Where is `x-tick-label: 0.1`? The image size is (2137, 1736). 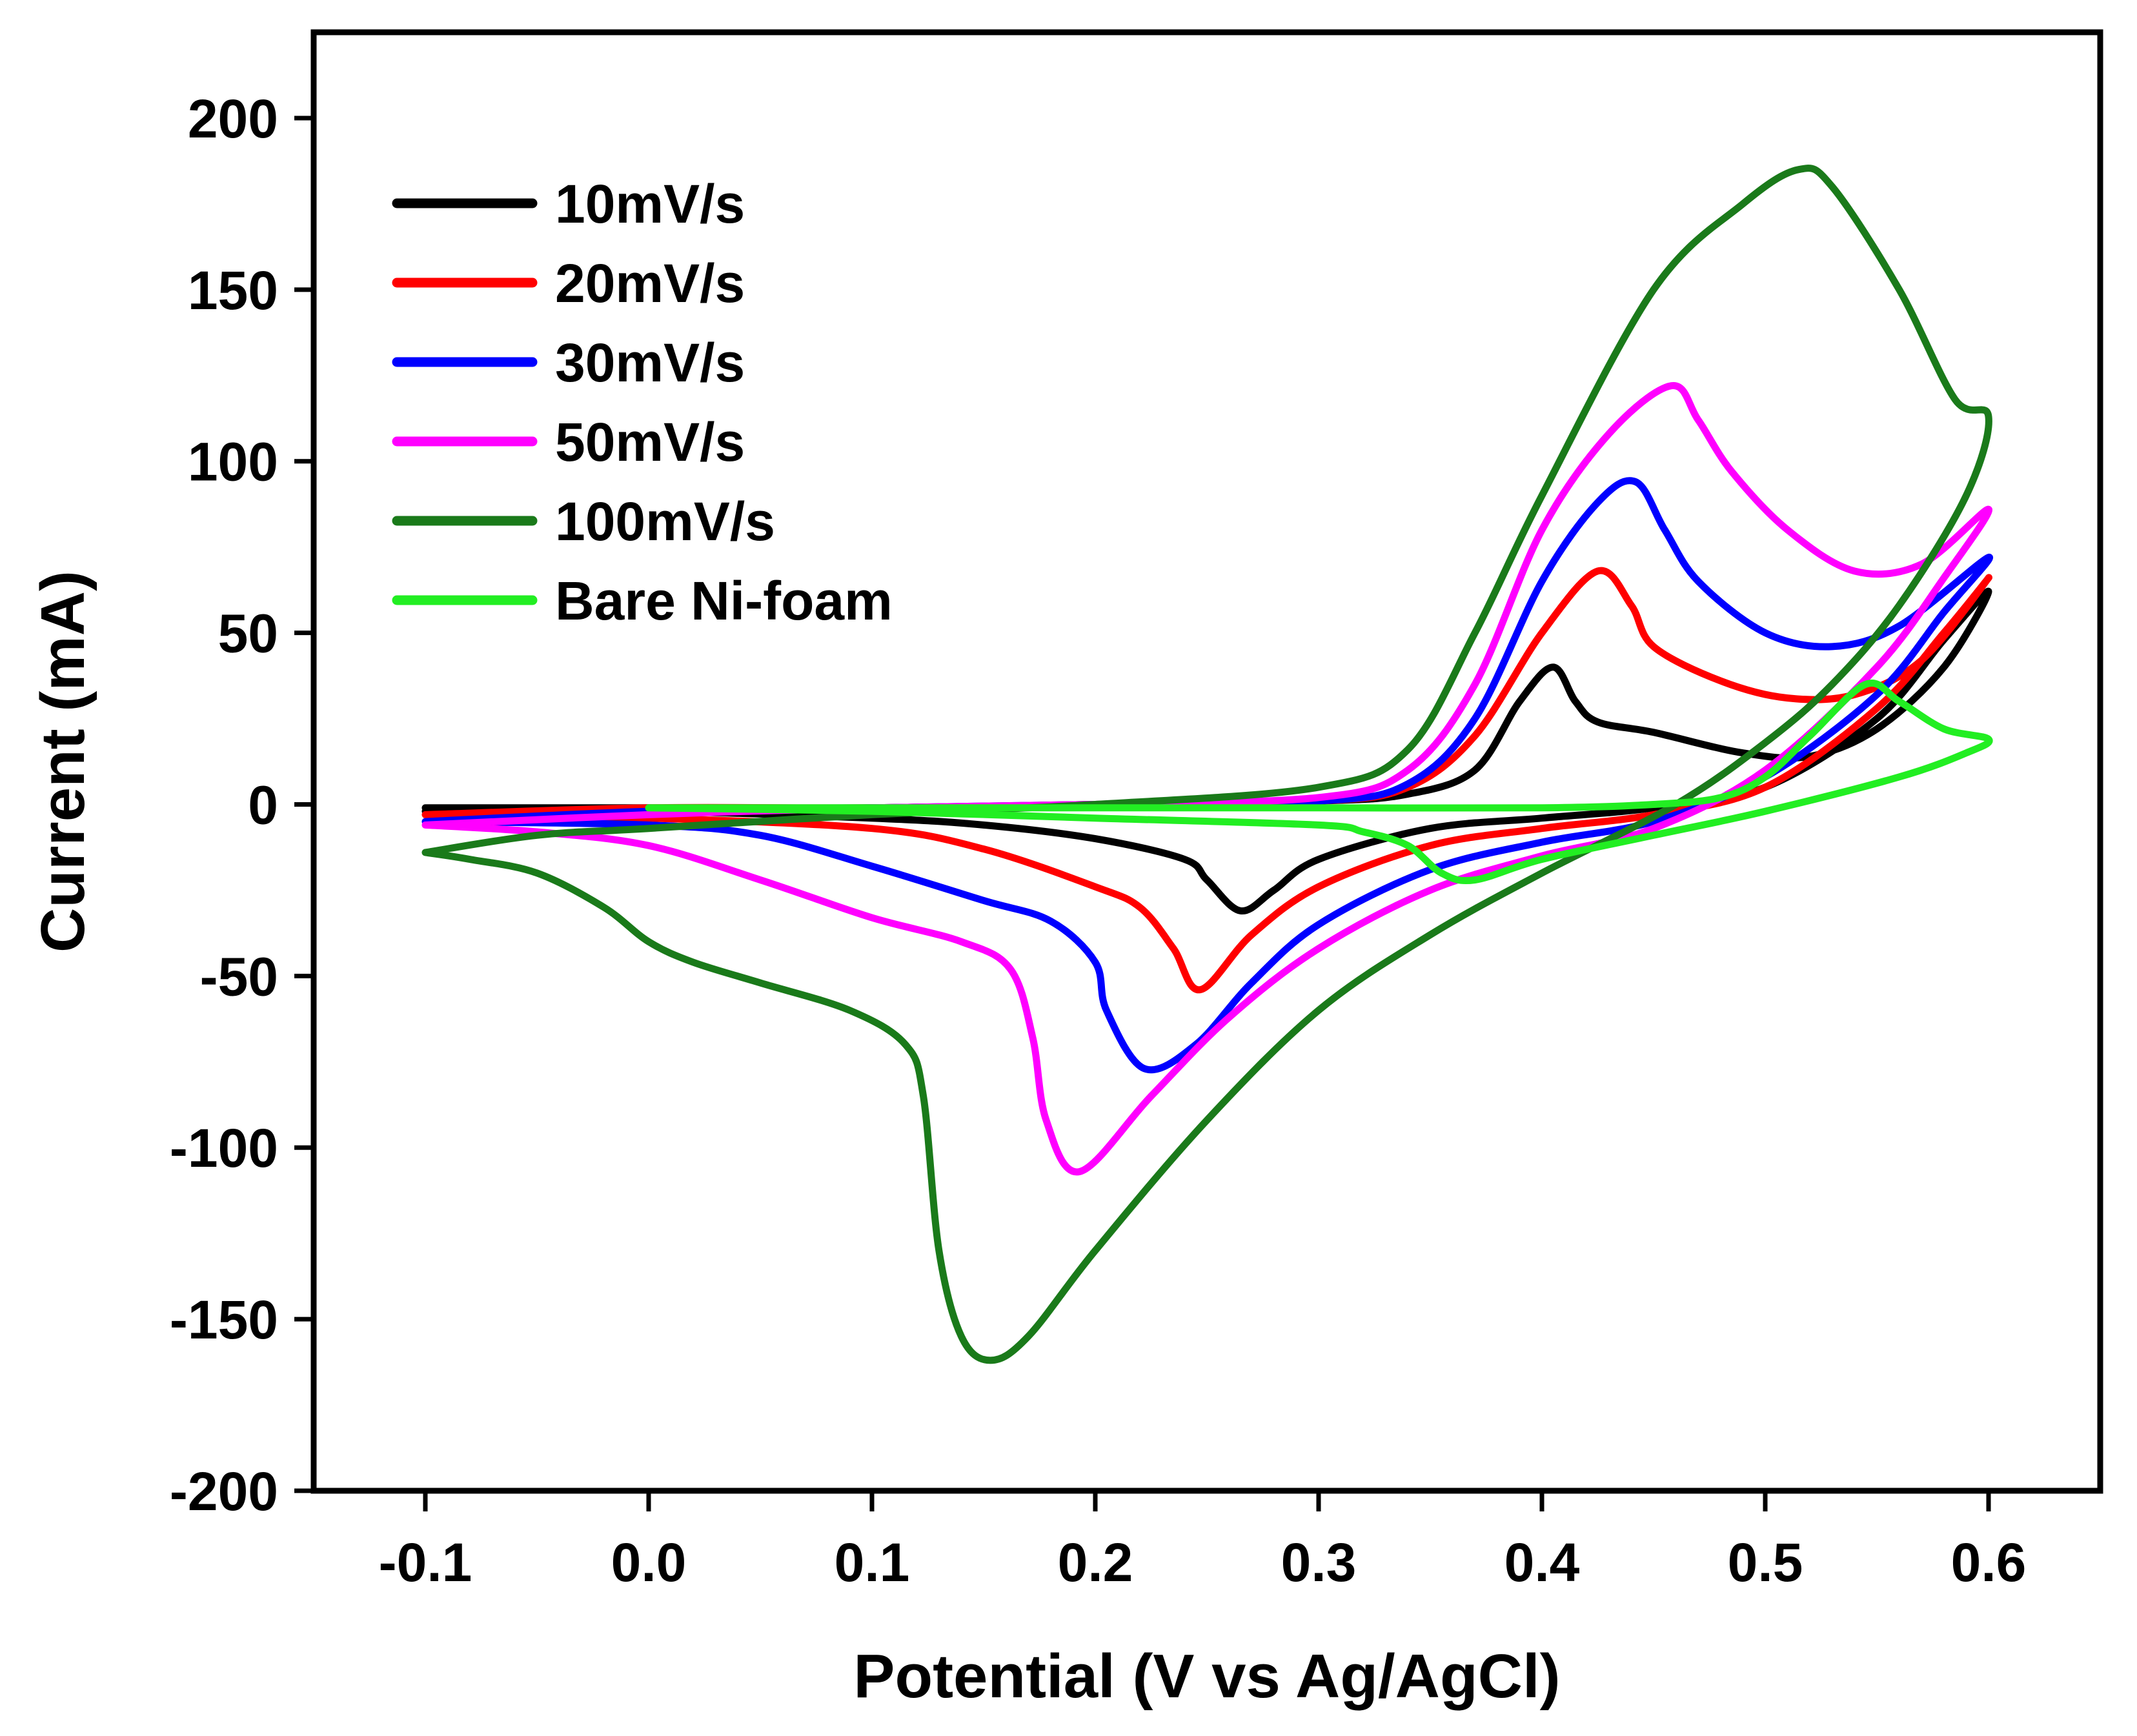 x-tick-label: 0.1 is located at coordinates (873, 1562).